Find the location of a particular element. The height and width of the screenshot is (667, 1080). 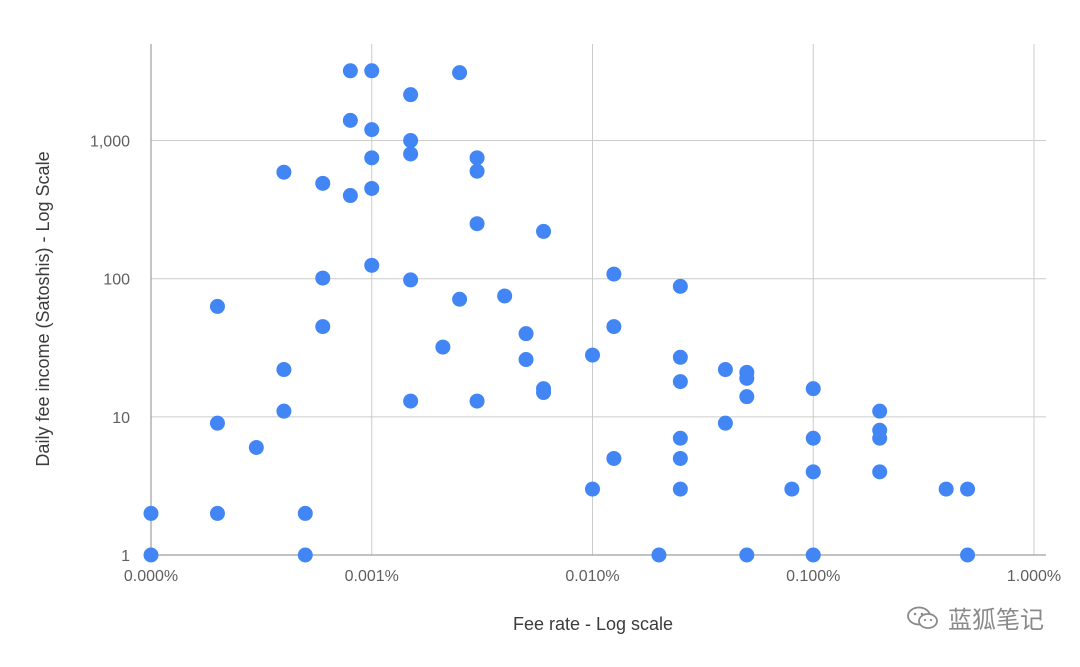

x-axis-title: Fee rate - Log scale is located at coordinates (593, 624).